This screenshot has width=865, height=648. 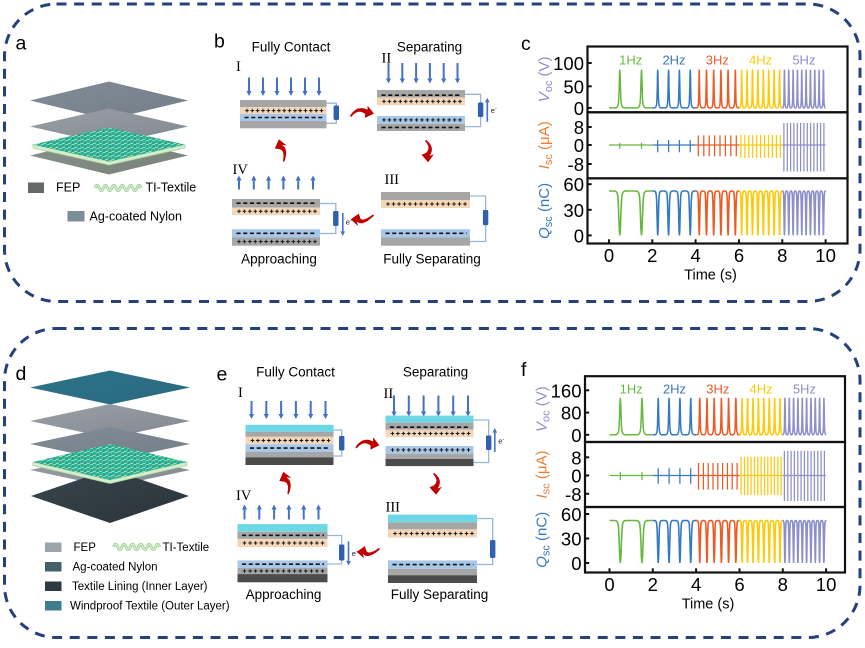 What do you see at coordinates (21, 374) in the screenshot?
I see `svg-text: d` at bounding box center [21, 374].